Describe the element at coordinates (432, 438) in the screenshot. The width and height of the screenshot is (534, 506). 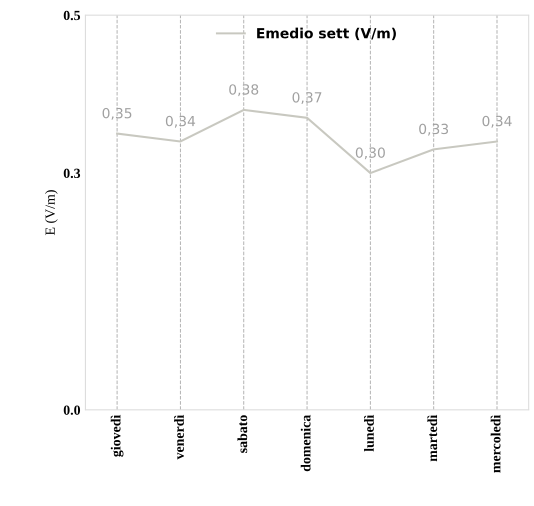
I see `x-tick-label: martedì` at that location.